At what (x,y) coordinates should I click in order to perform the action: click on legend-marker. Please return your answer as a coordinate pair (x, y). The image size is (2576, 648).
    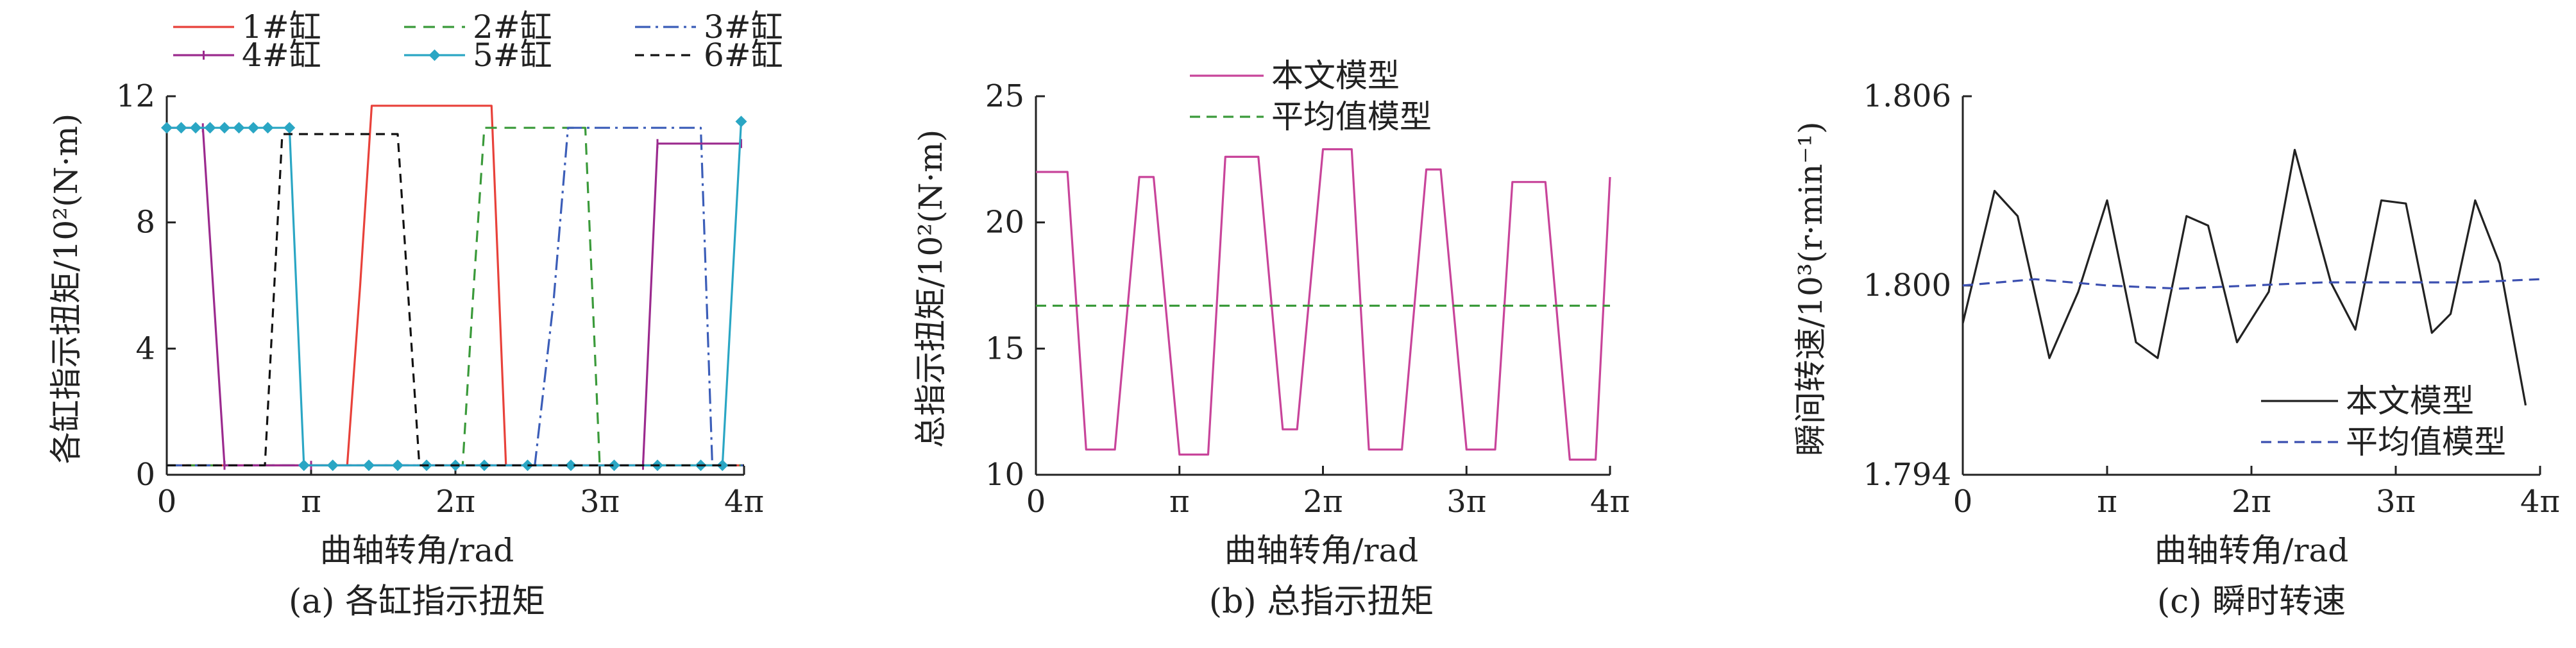
    Looking at the image, I should click on (434, 55).